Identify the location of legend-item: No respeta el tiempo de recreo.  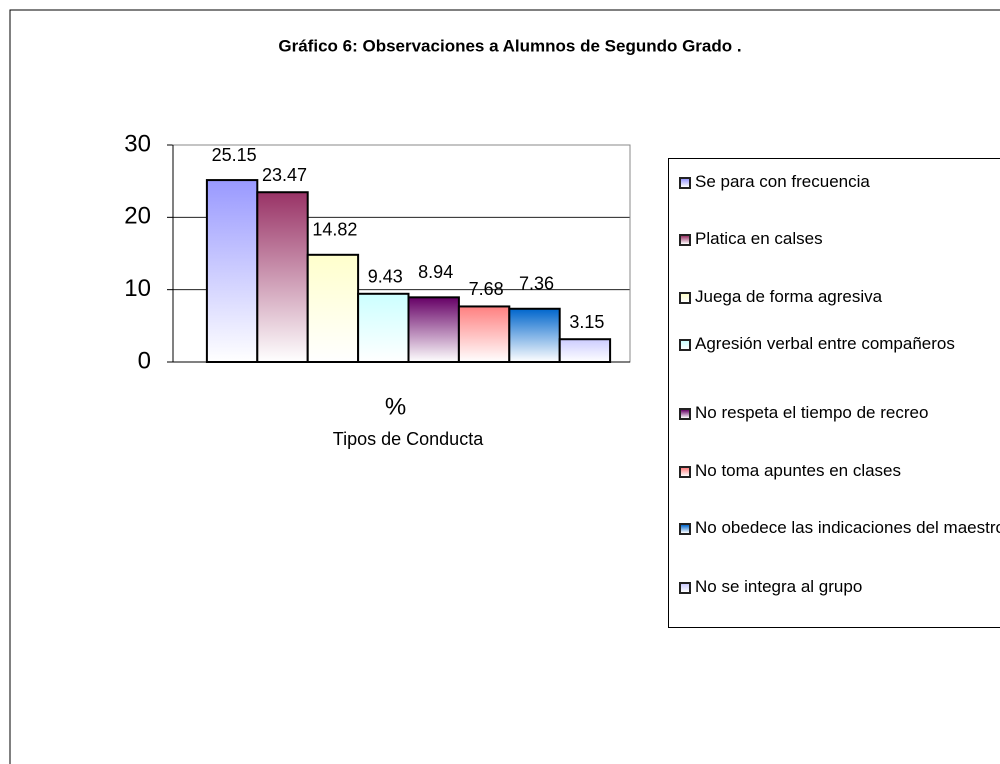
(839, 413).